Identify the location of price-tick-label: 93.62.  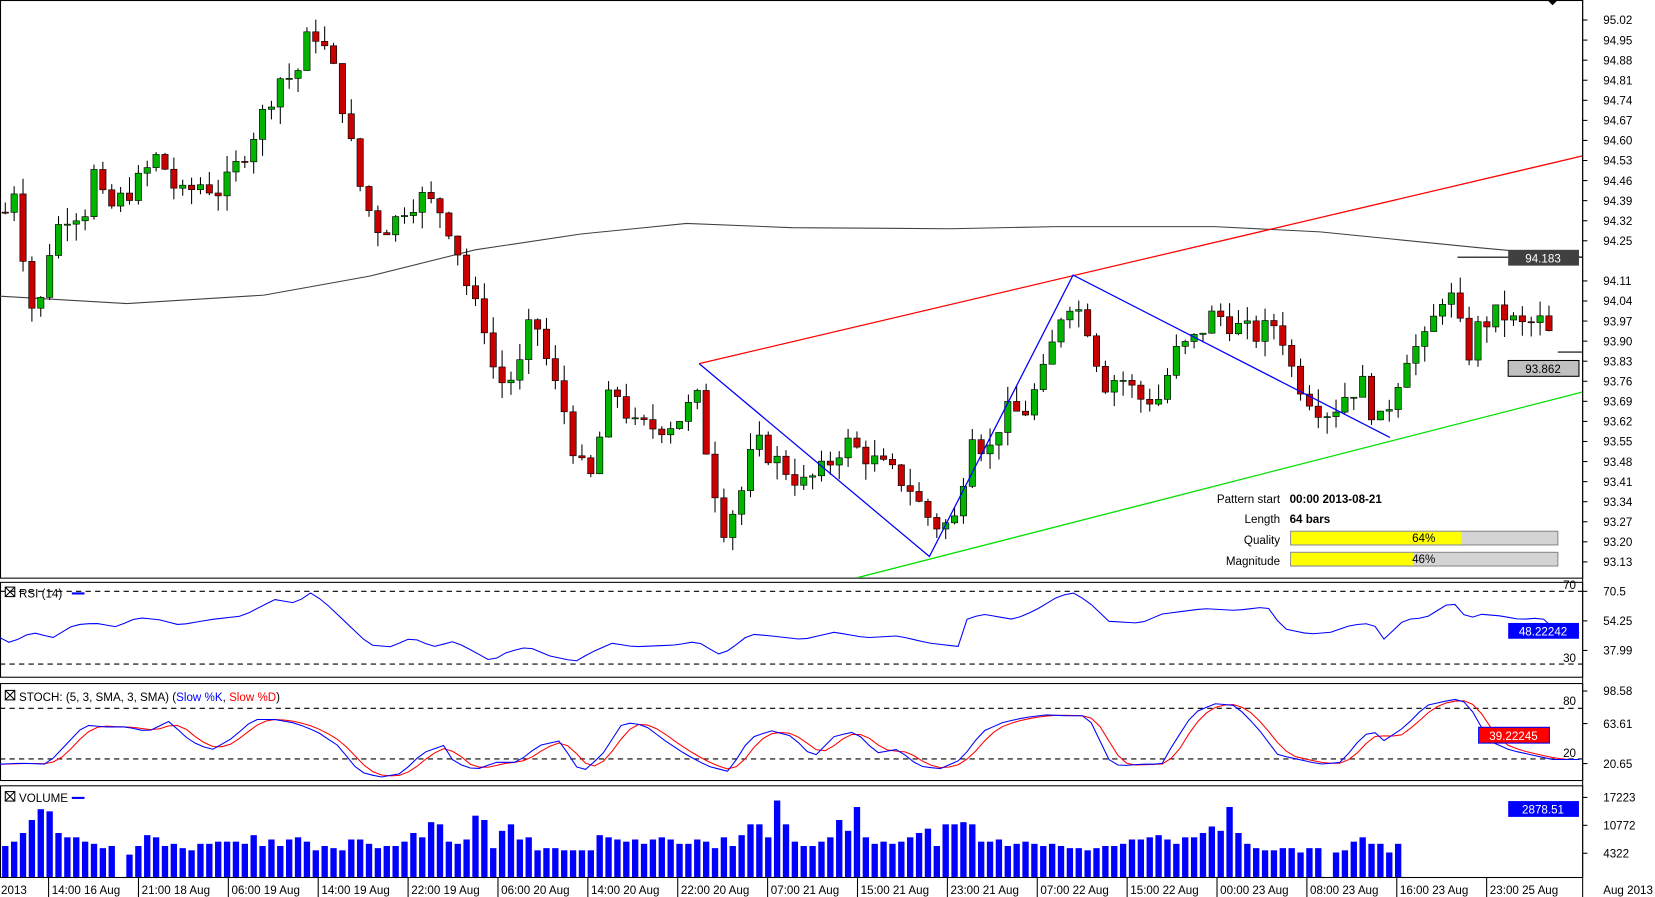
(1617, 422).